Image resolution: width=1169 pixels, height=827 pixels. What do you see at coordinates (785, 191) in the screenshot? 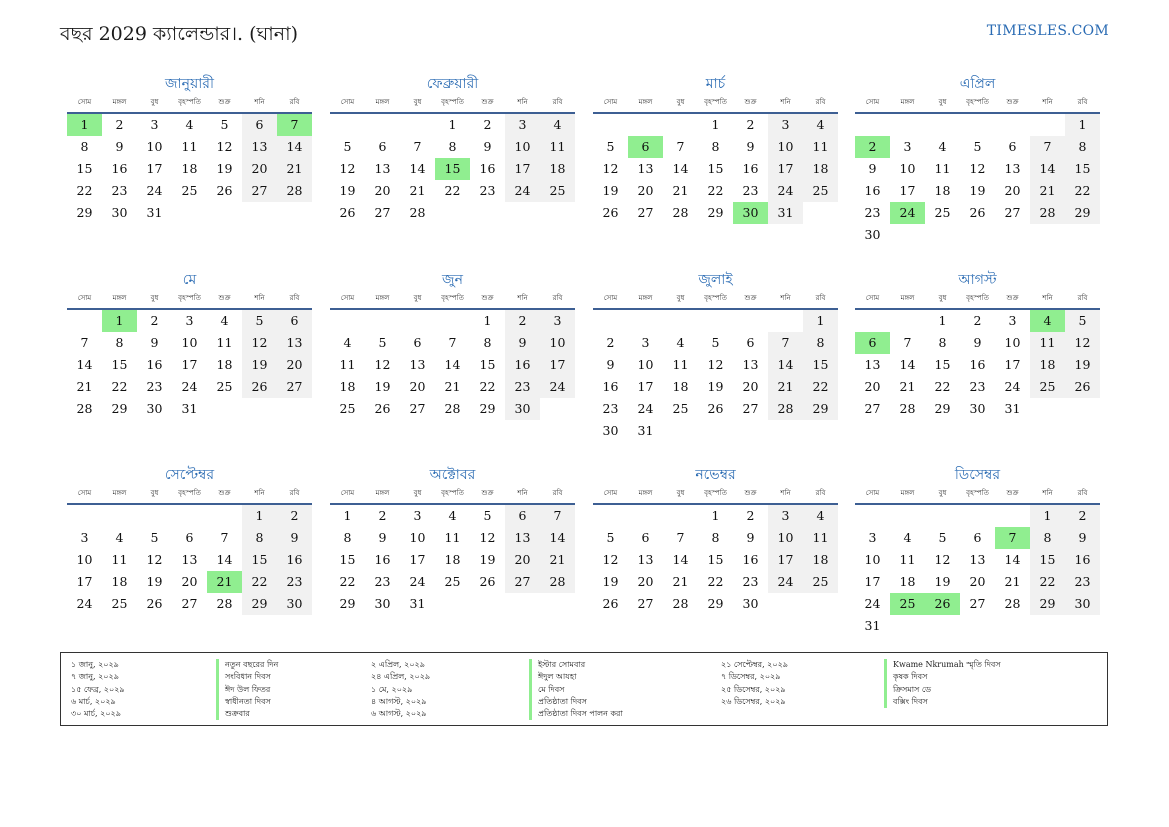
I see `day-cell: 24` at bounding box center [785, 191].